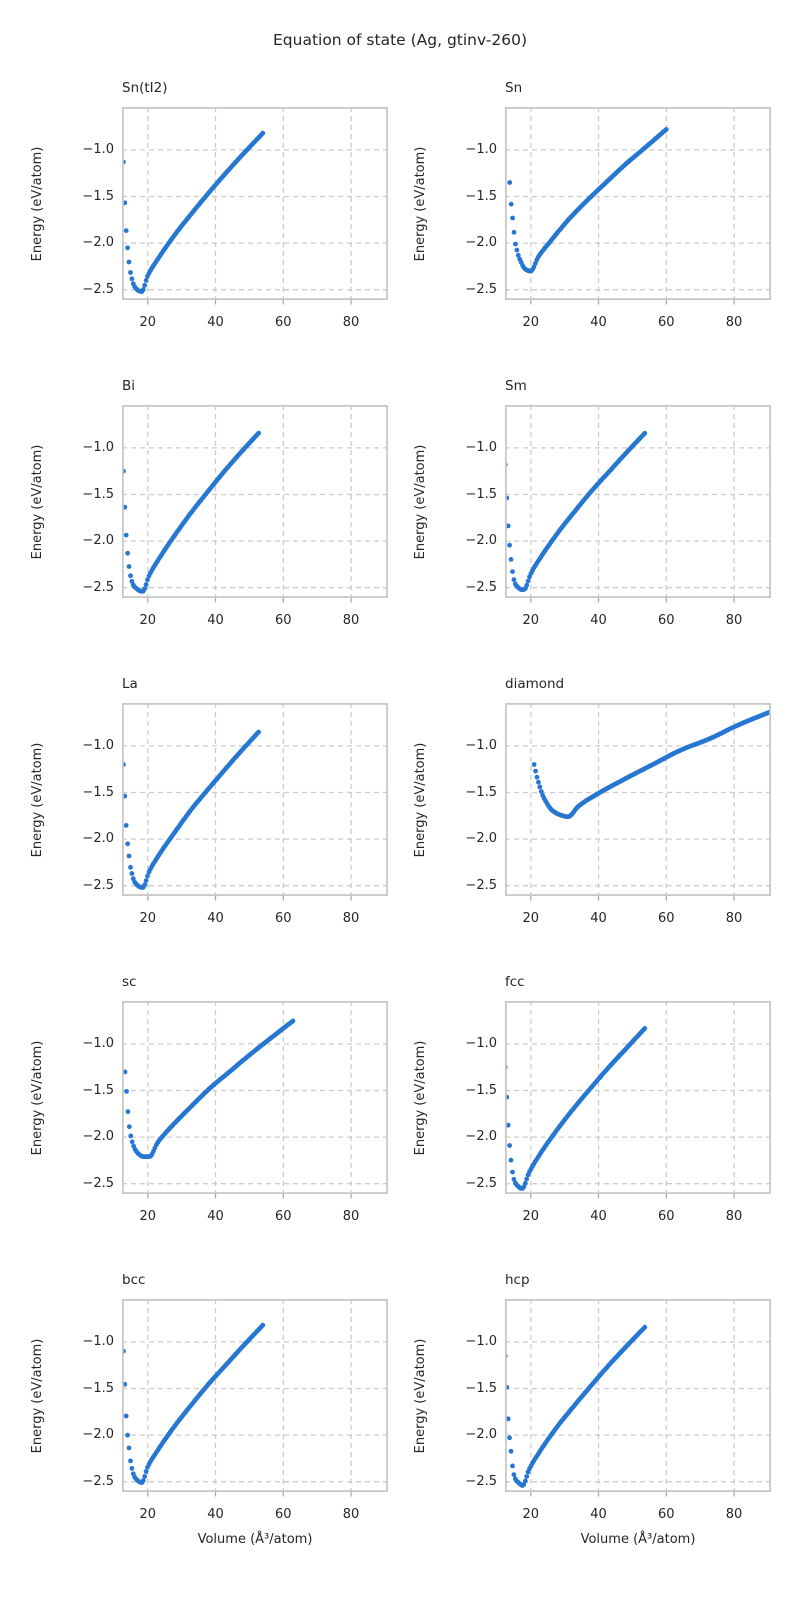  I want to click on subplot-title: Sm, so click(516, 386).